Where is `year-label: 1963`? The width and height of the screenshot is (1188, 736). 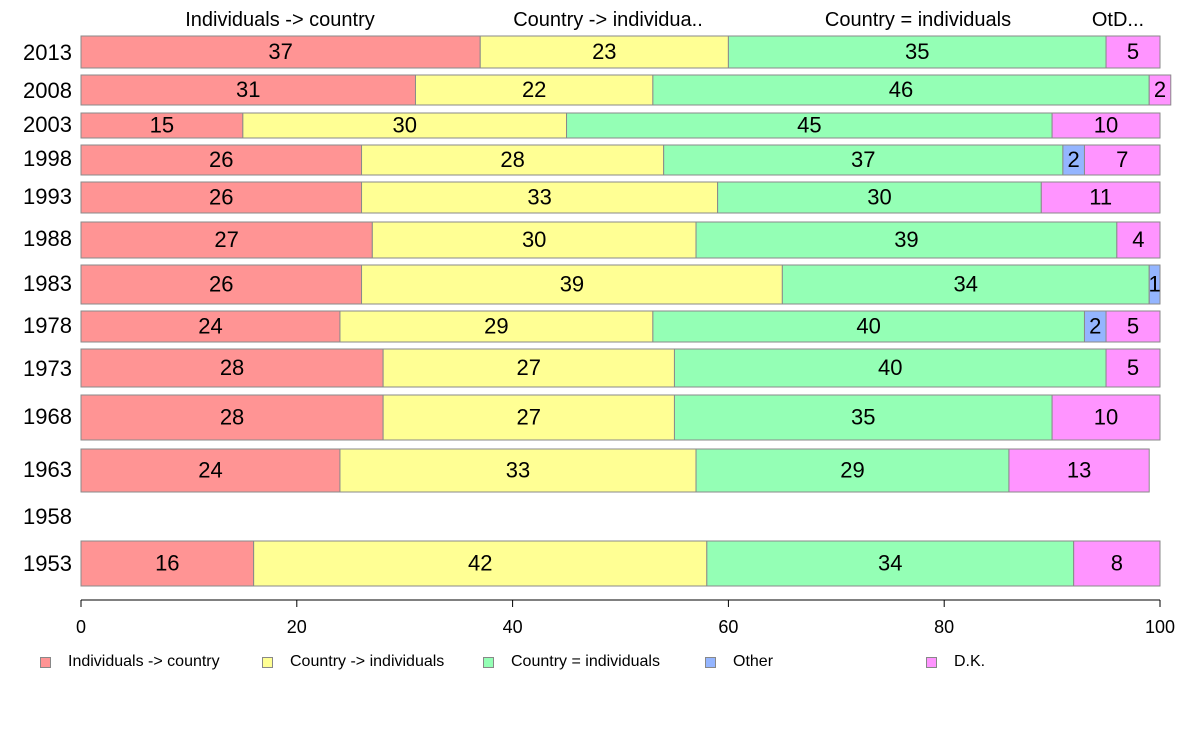
year-label: 1963 is located at coordinates (47, 469).